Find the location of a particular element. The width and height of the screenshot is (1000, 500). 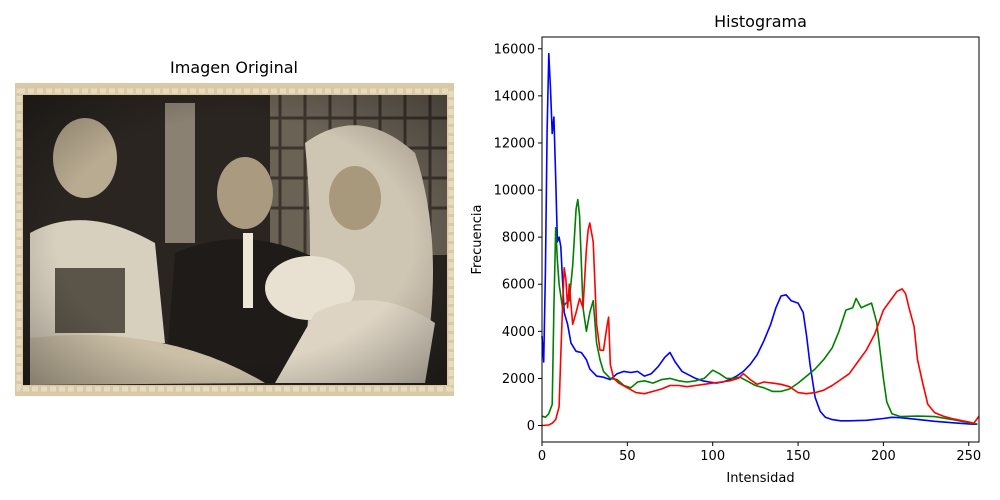

y-tick-label: 16000 is located at coordinates (514, 49).